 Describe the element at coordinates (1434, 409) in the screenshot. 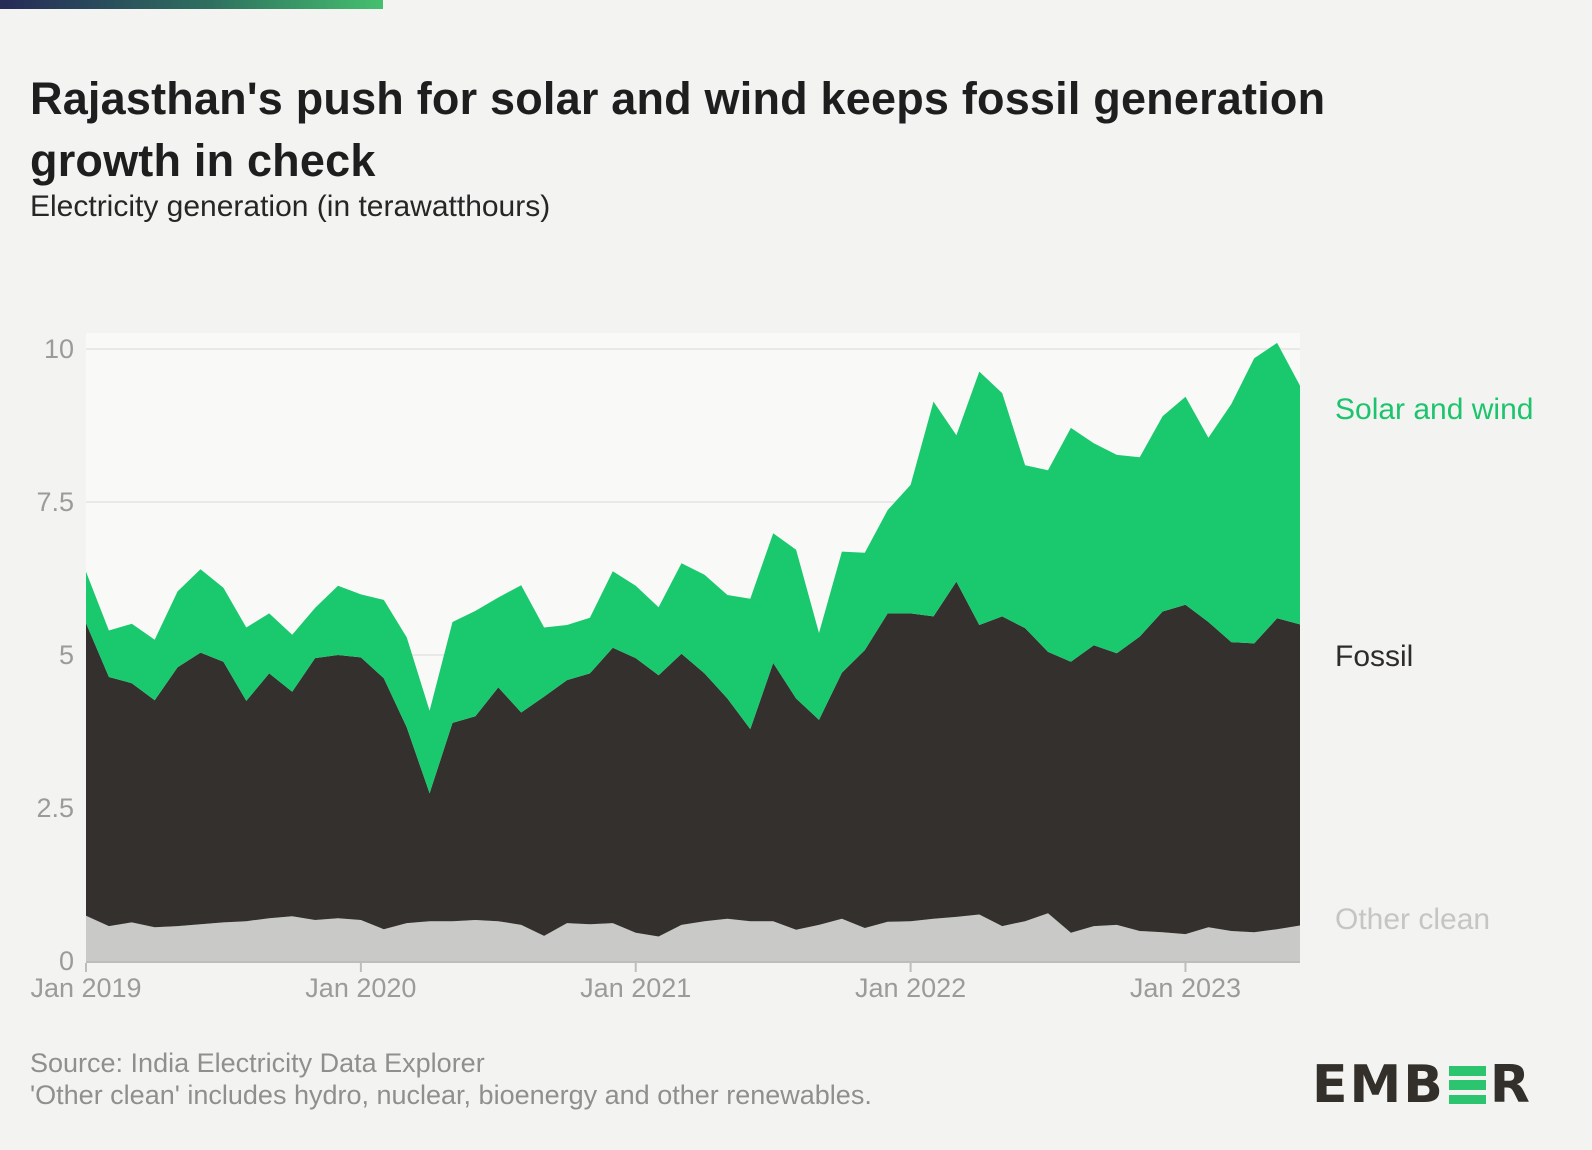

I see `legend-solar-and-wind: Solar and wind` at that location.